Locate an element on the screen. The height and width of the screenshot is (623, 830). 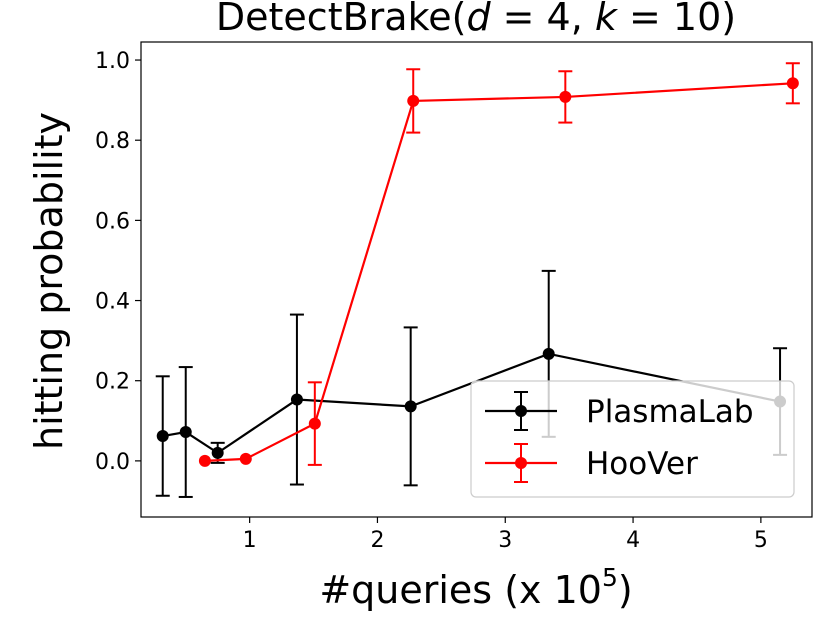
y-tick-label: 0.6 is located at coordinates (112, 221).